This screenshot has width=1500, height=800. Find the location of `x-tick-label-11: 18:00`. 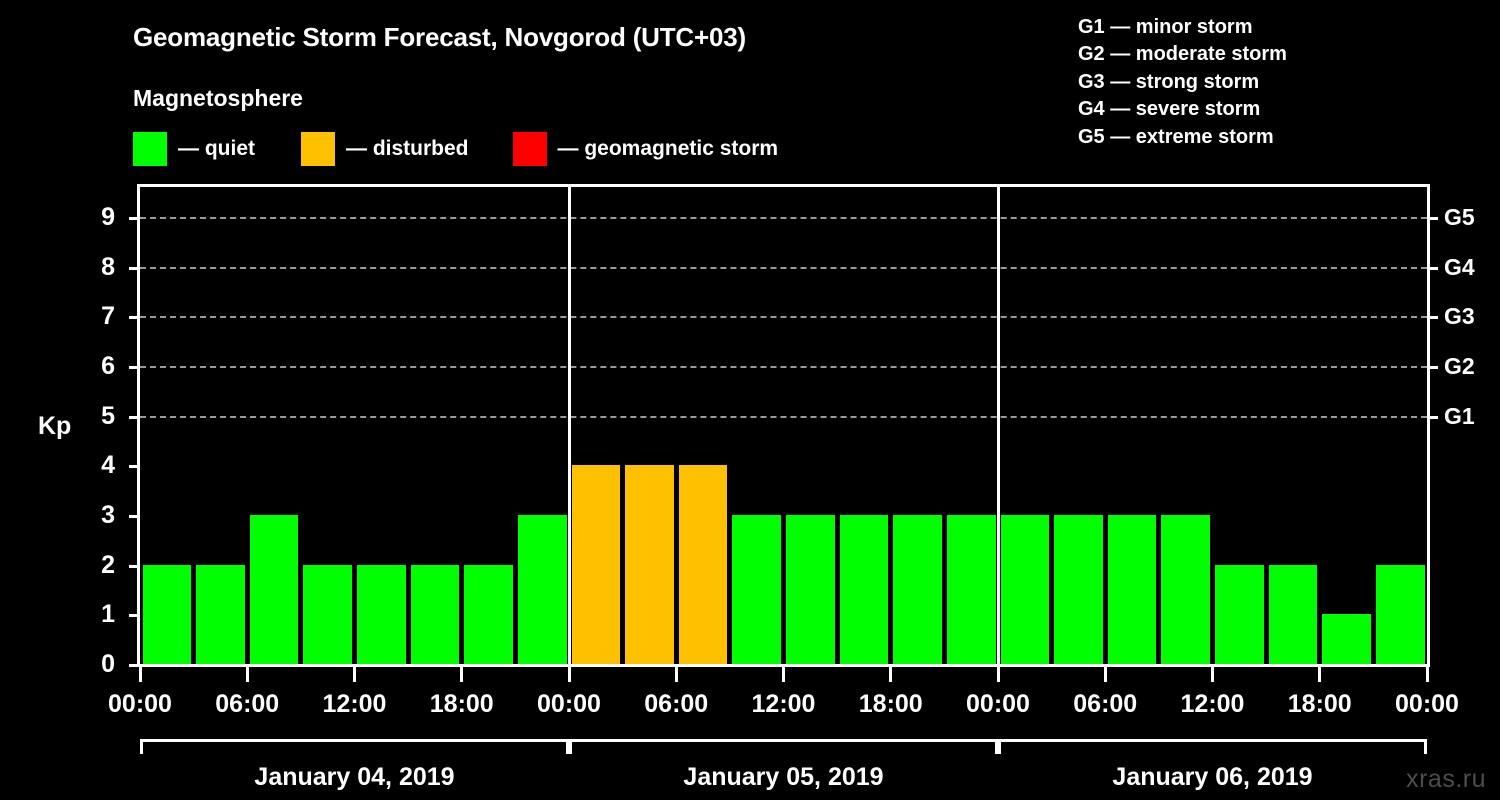

x-tick-label-11: 18:00 is located at coordinates (1319, 704).